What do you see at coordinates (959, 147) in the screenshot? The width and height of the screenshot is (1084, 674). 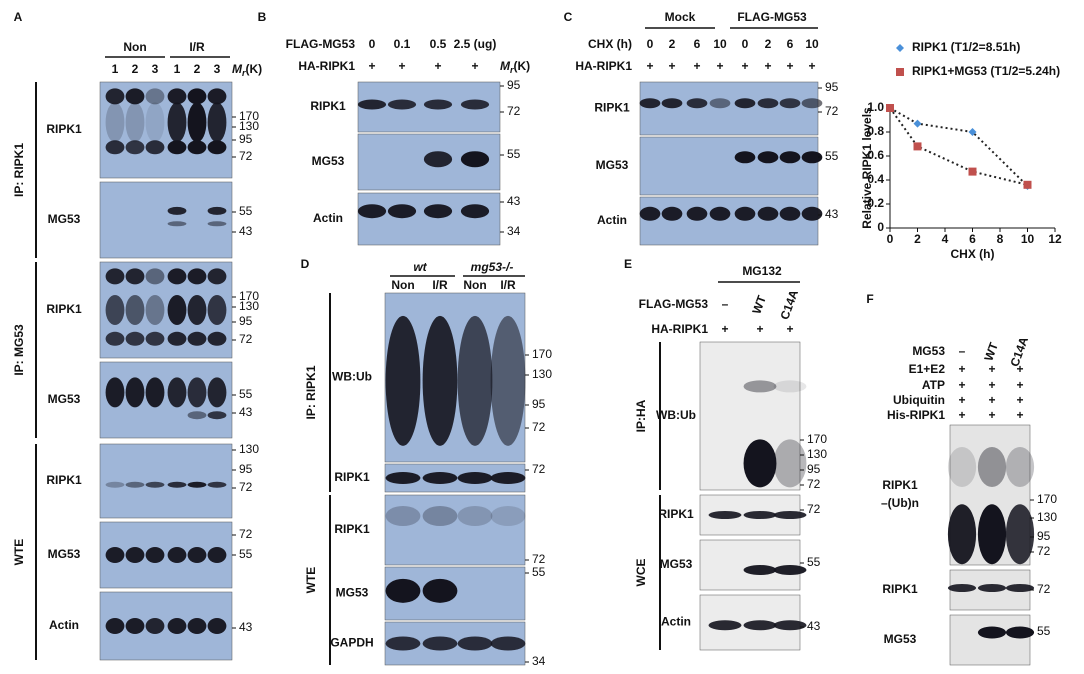 I see `trend-line` at bounding box center [959, 147].